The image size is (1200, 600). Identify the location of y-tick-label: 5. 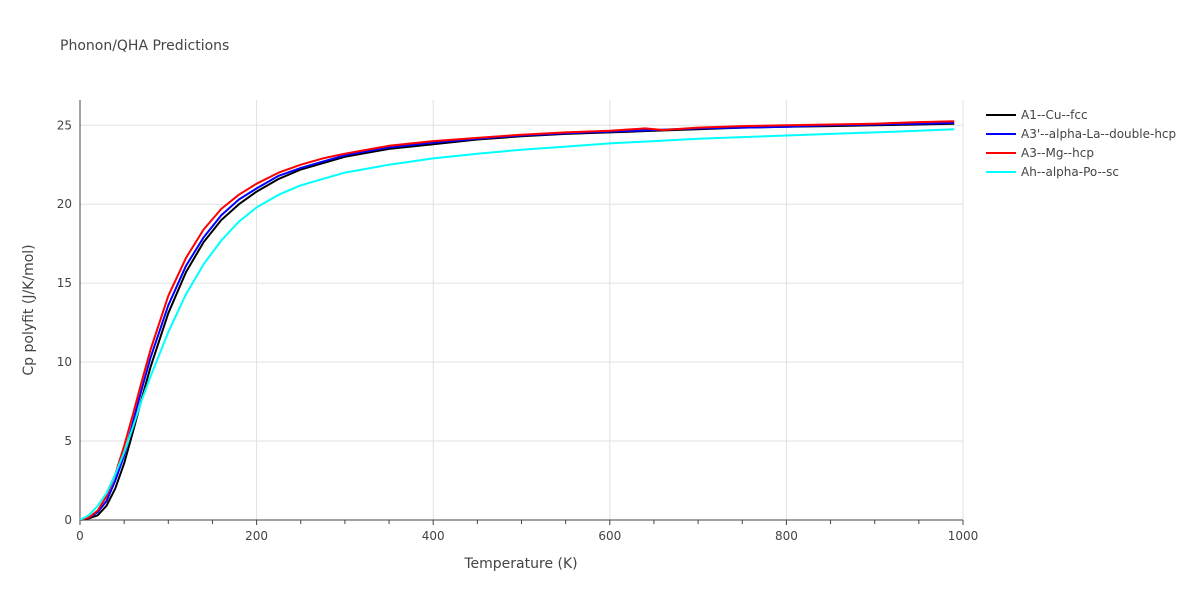
(68, 441).